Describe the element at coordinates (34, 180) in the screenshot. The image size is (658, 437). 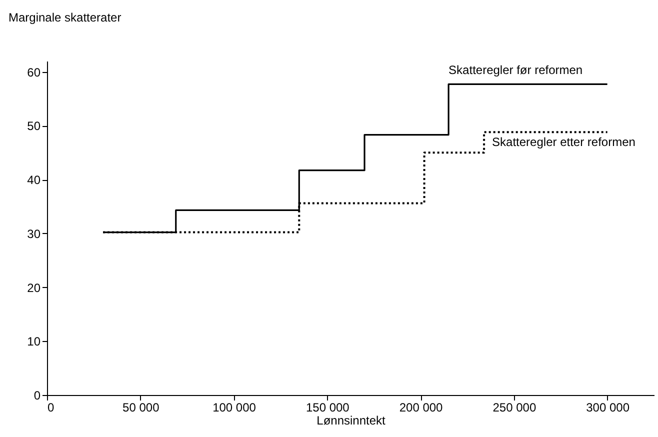
I see `y-tick-label: 40` at that location.